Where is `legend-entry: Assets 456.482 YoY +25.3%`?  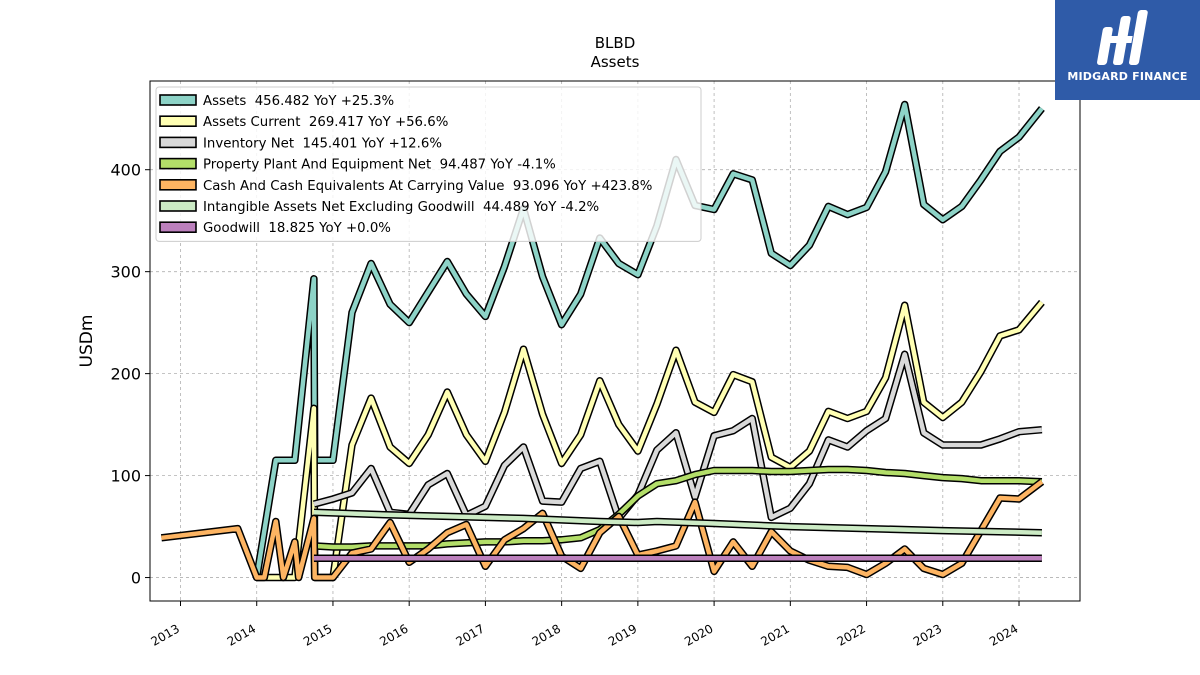
legend-entry: Assets 456.482 YoY +25.3% is located at coordinates (298, 101).